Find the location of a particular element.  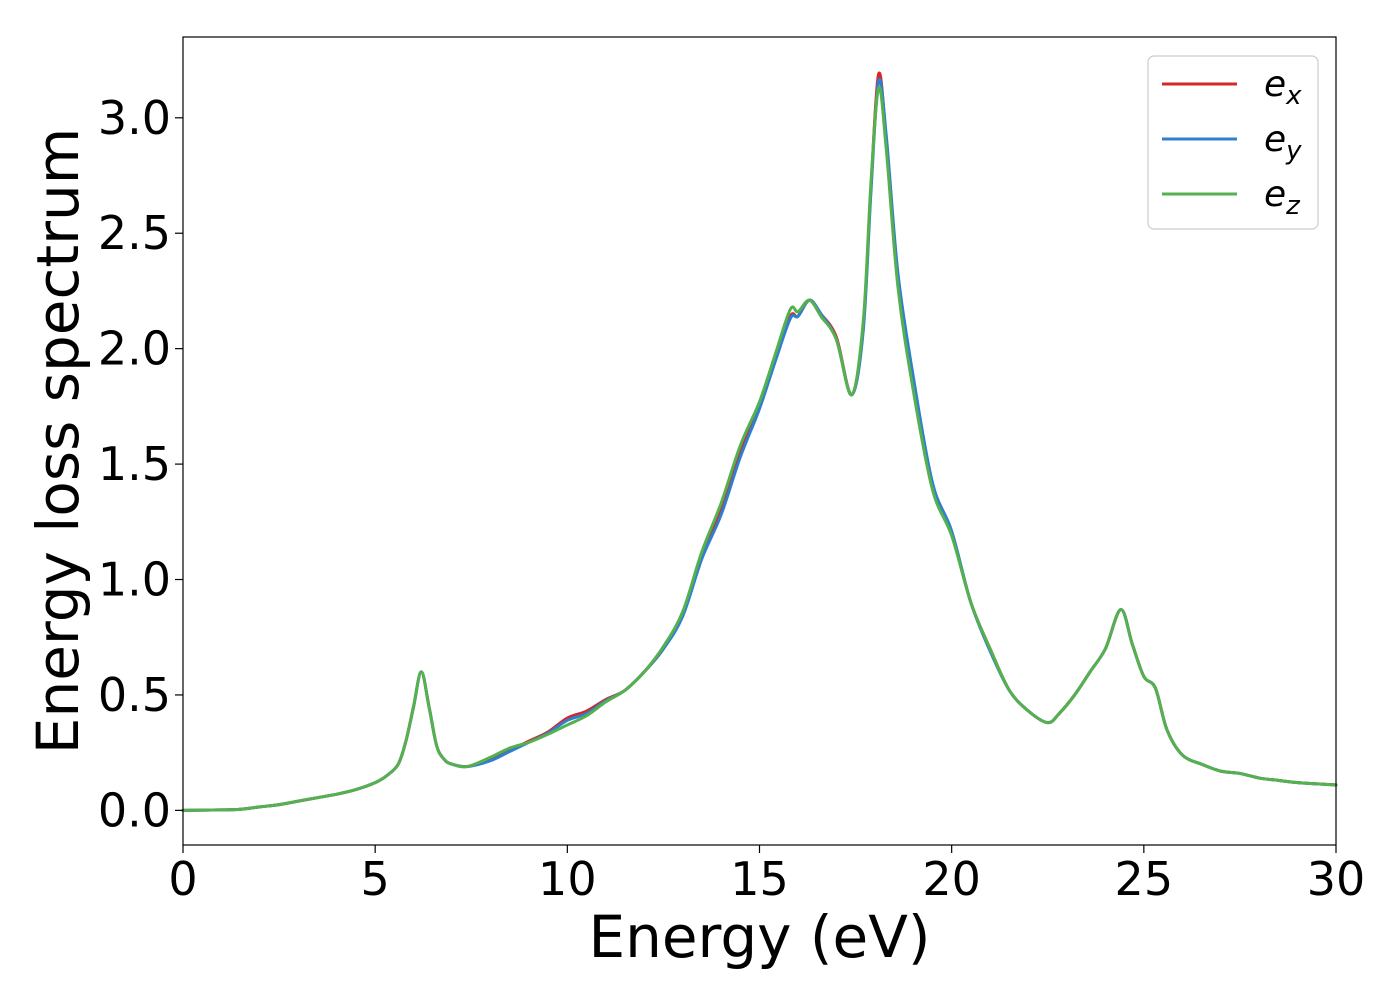

x-axis-label: Energy (eV) is located at coordinates (759, 937).